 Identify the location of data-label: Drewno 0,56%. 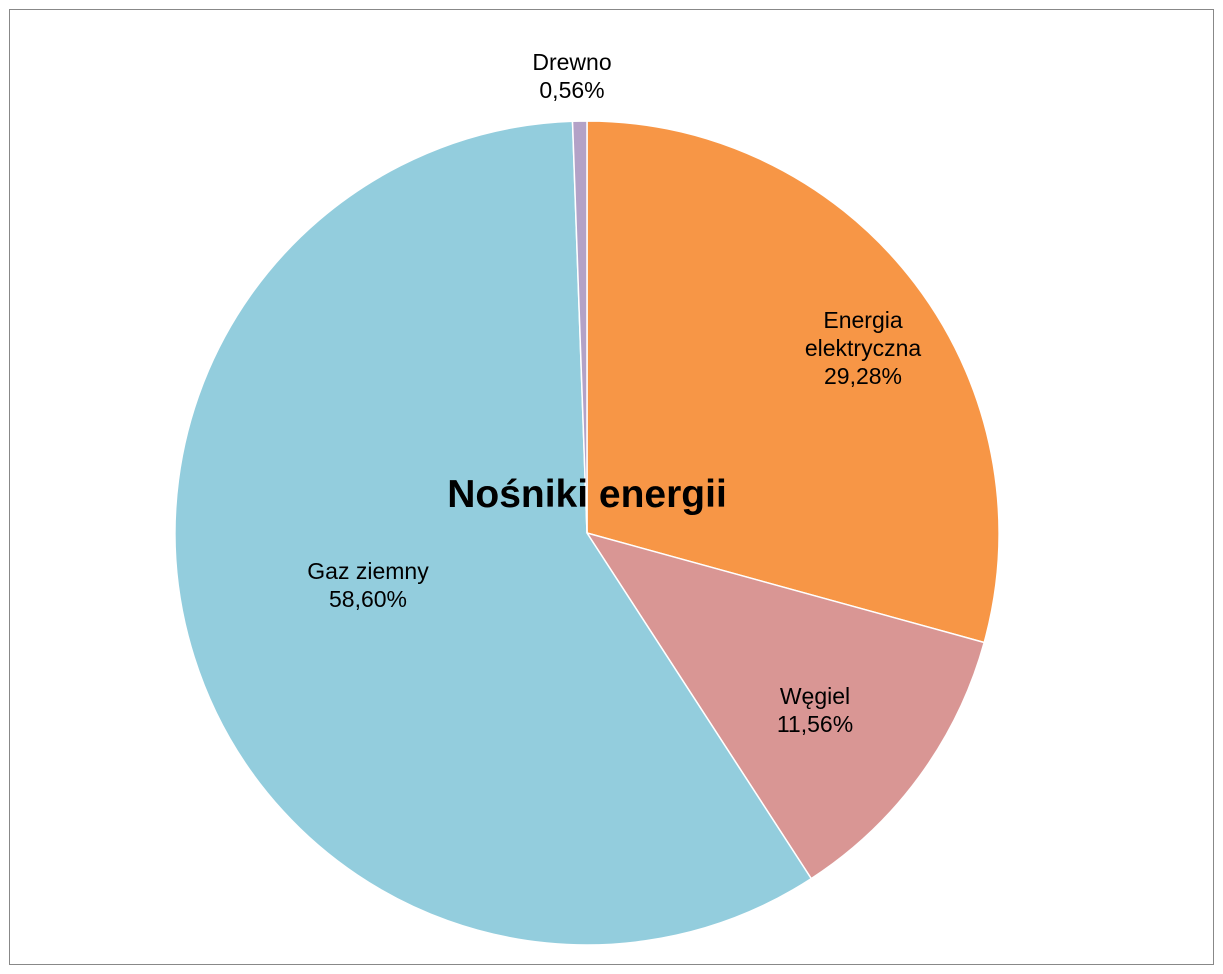
(572, 76).